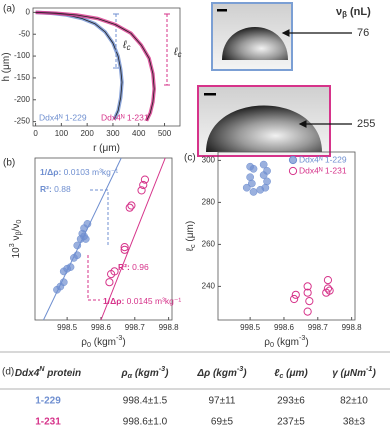 The width and height of the screenshot is (390, 430). I want to click on annotation: R²: 0.96, so click(133, 267).